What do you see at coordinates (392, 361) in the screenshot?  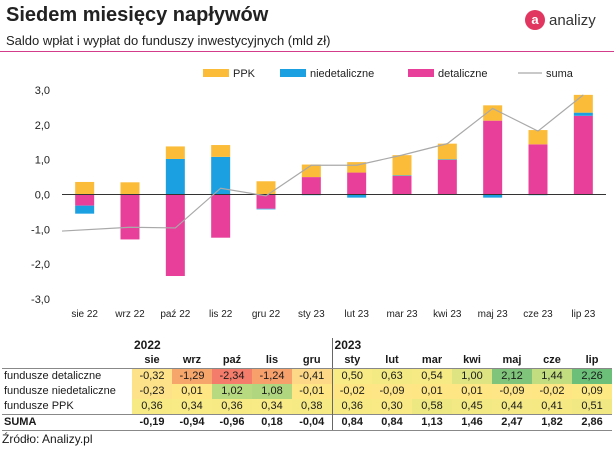 I see `month-header: lut` at bounding box center [392, 361].